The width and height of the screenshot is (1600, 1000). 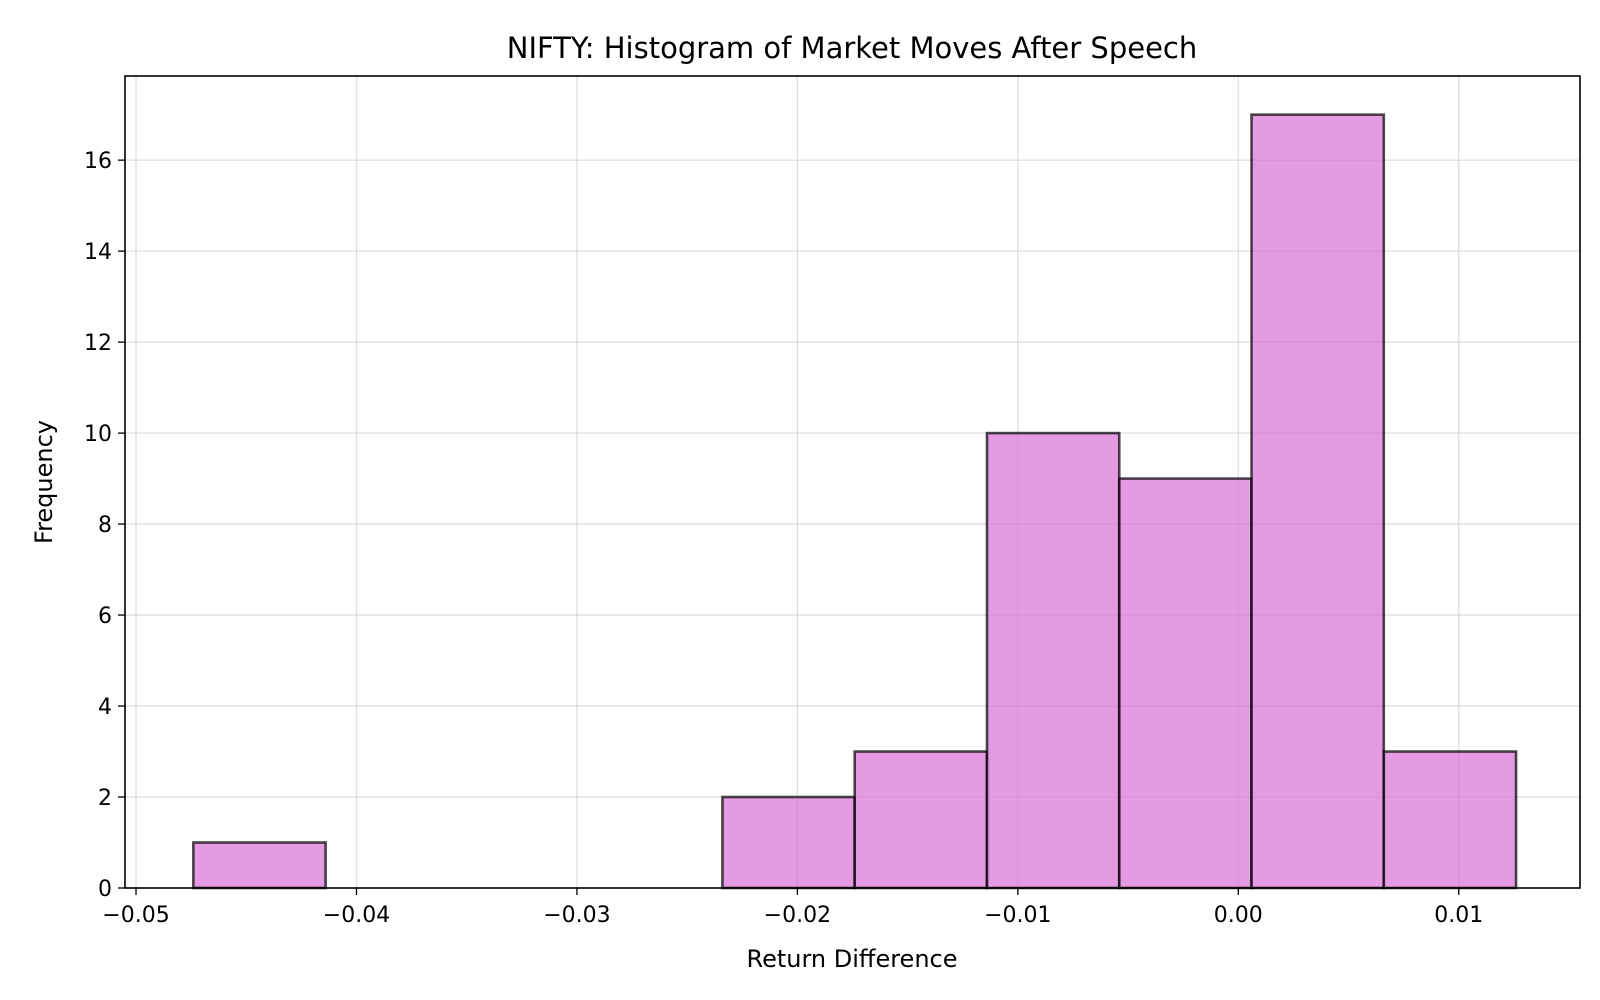 What do you see at coordinates (105, 525) in the screenshot?
I see `y-tick-label: 8` at bounding box center [105, 525].